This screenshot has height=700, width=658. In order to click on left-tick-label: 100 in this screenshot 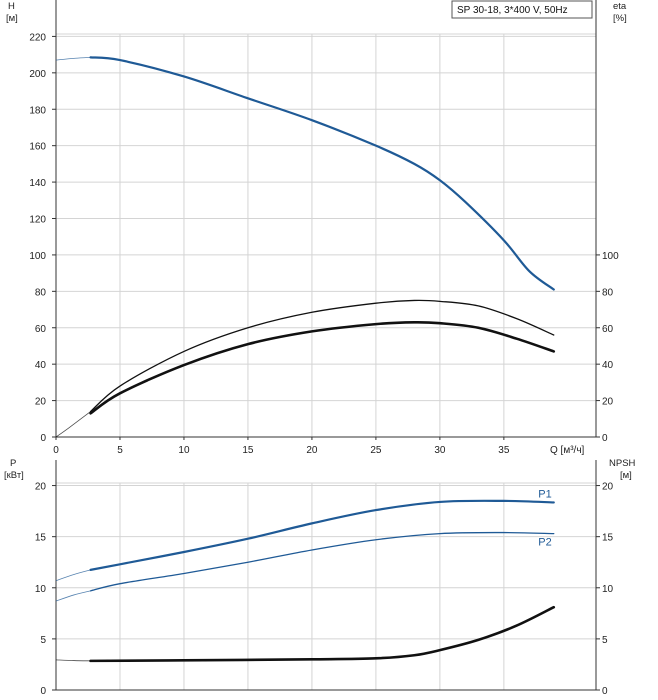, I will do `click(37, 256)`.